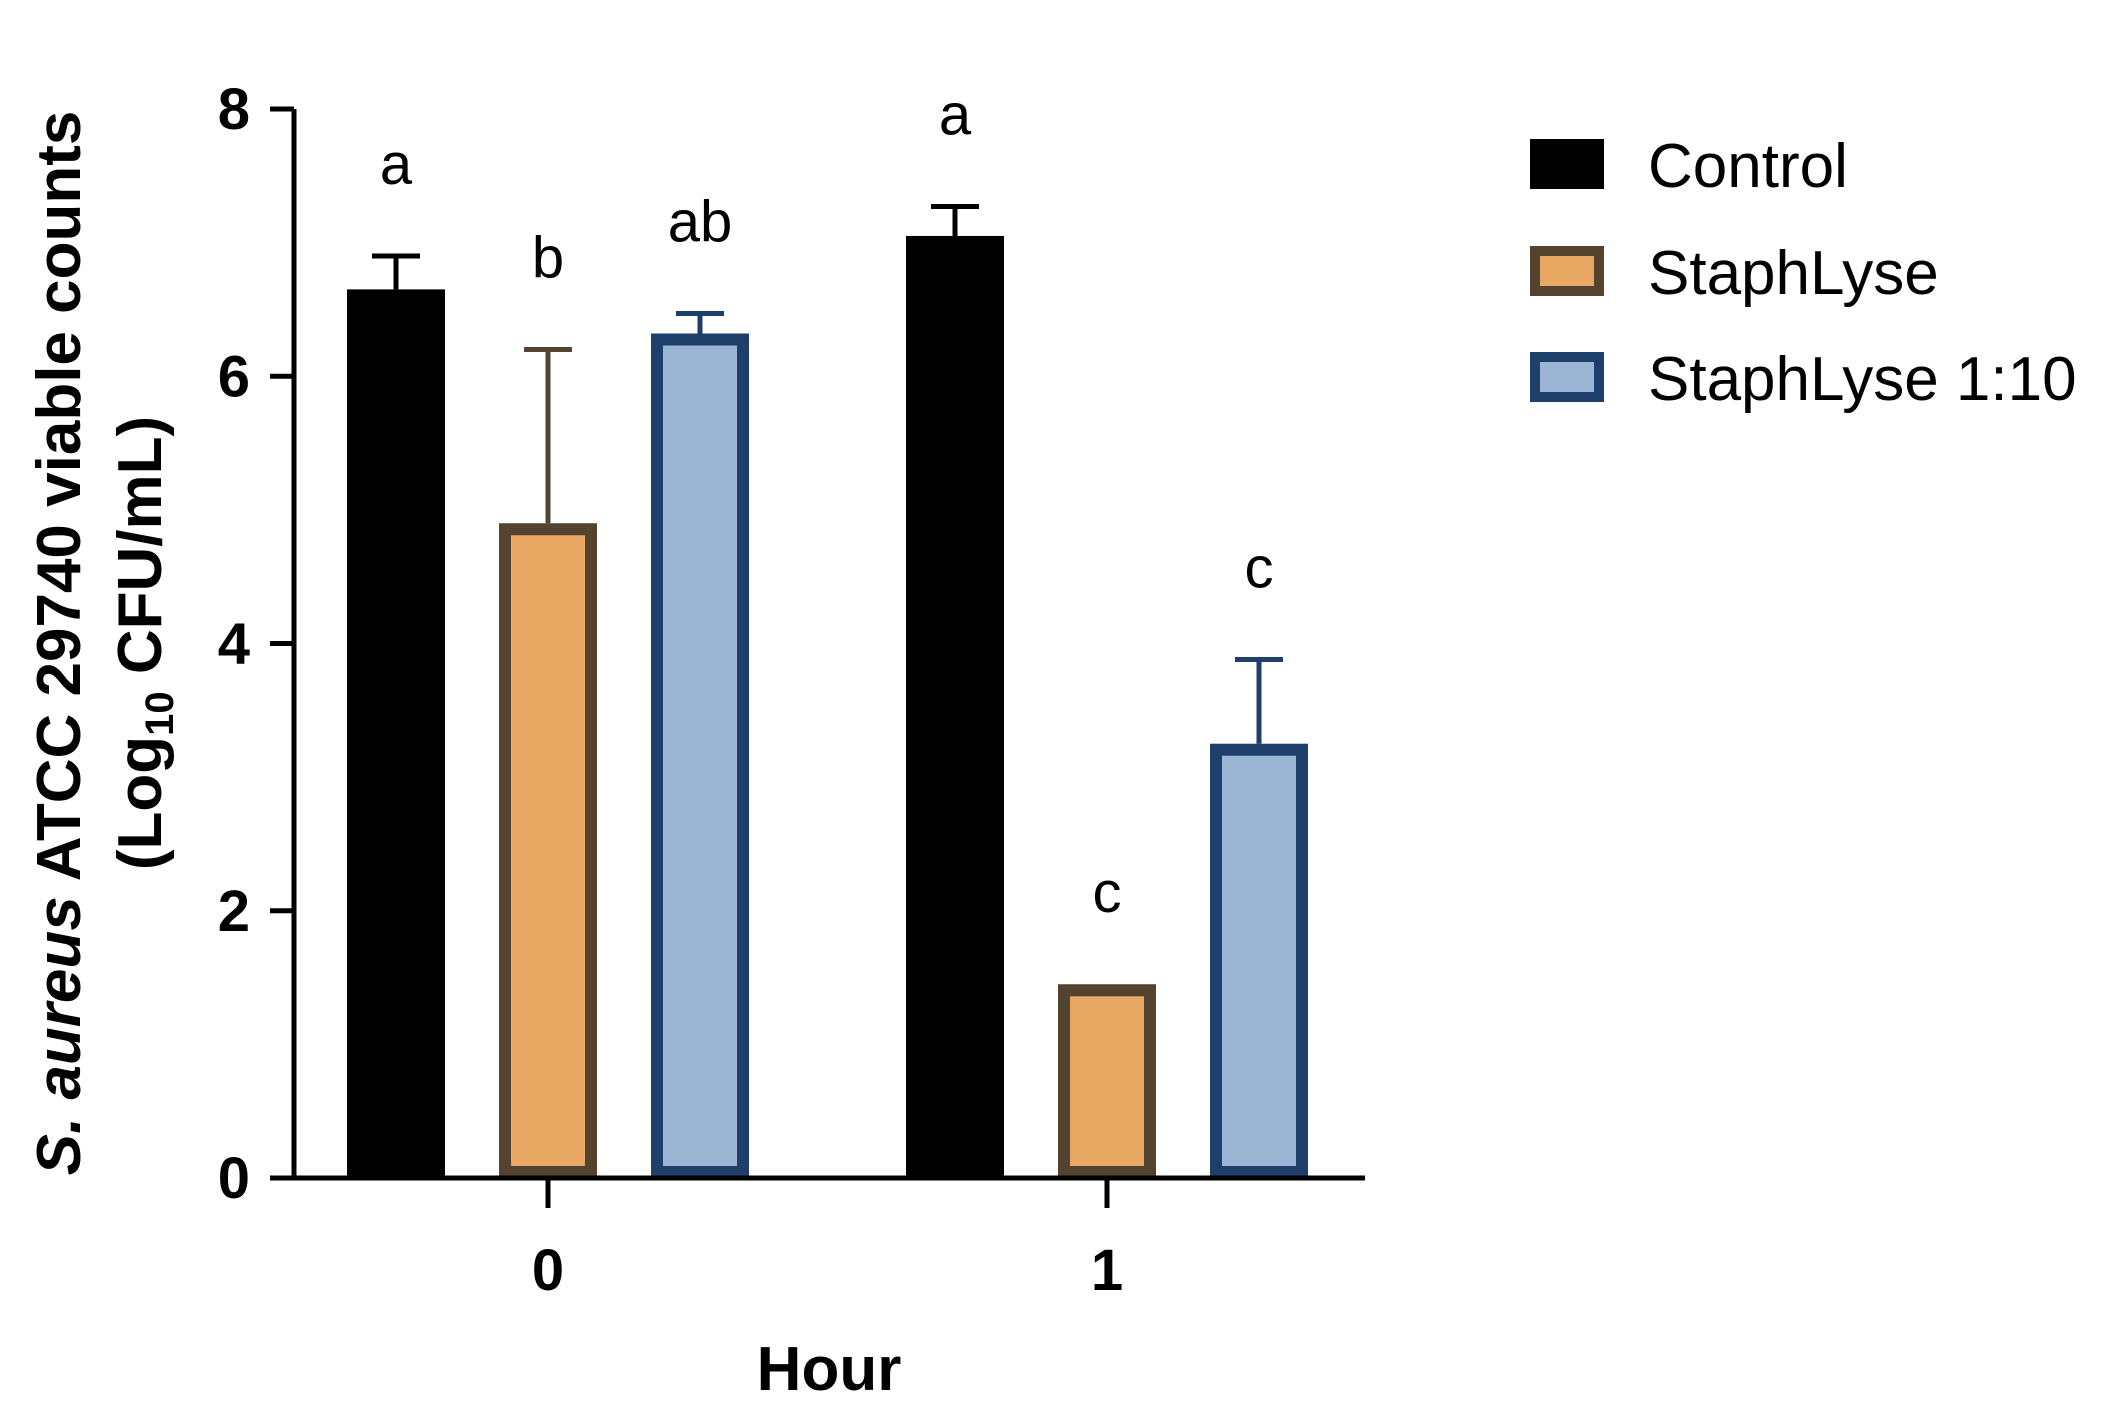  I want to click on y-axis-title-italic: S. aureus, so click(59, 1035).